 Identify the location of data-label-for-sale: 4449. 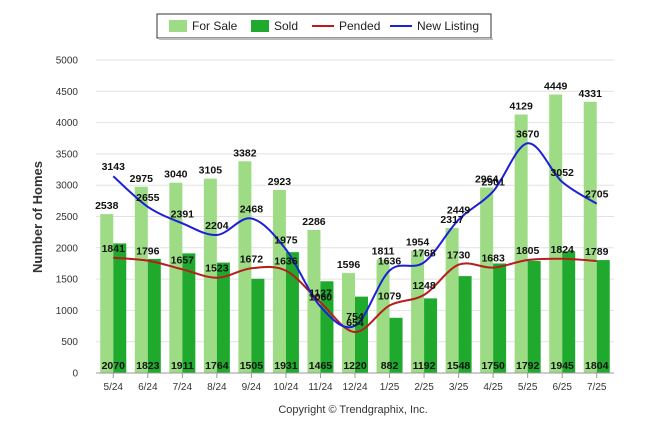
(556, 86).